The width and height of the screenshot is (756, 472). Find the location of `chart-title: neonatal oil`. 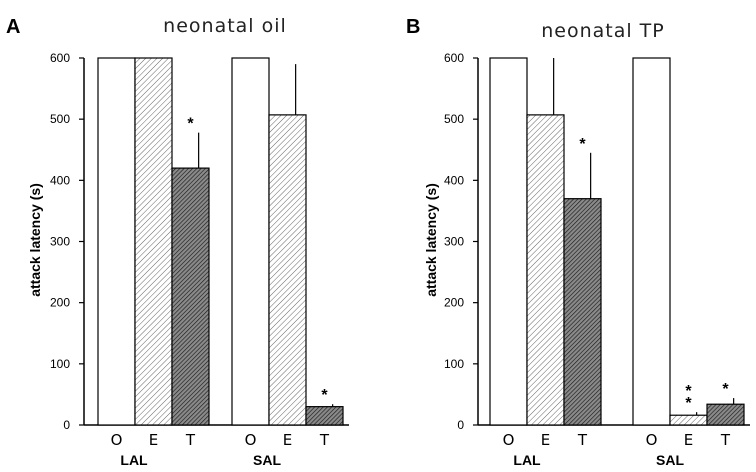

chart-title: neonatal oil is located at coordinates (225, 26).